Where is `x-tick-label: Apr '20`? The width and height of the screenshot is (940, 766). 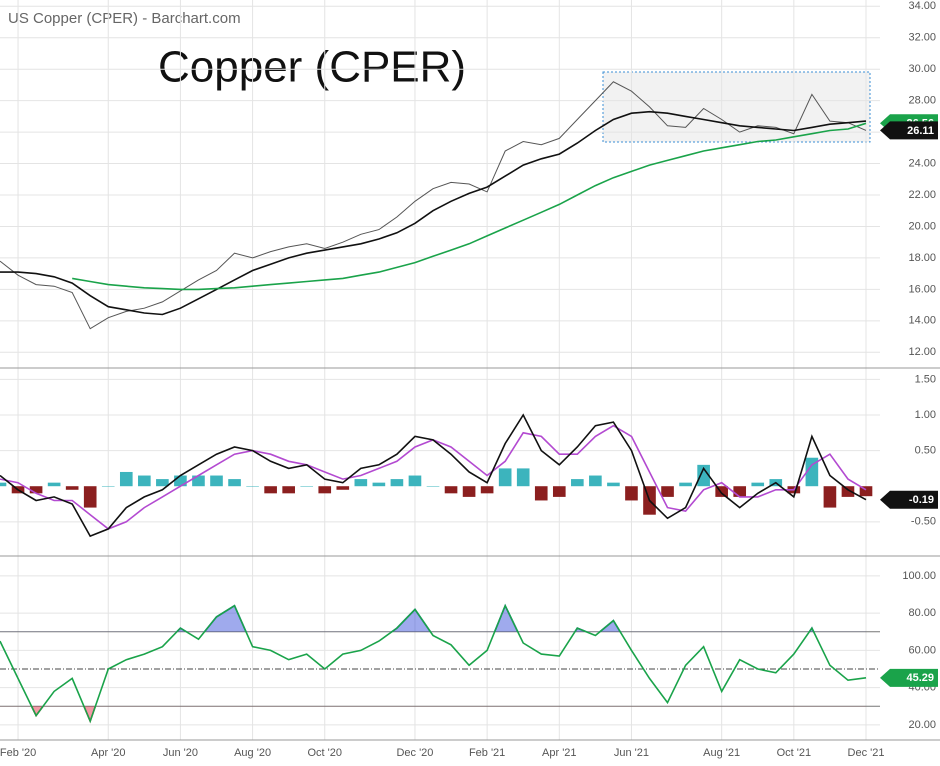 x-tick-label: Apr '20 is located at coordinates (108, 753).